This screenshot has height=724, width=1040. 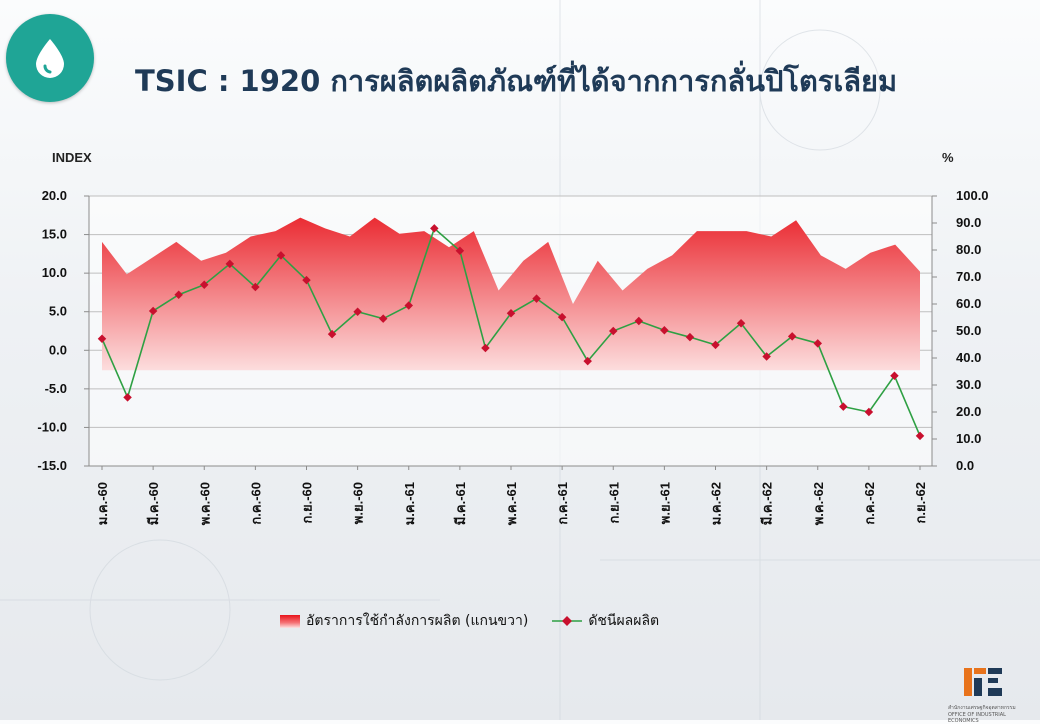 I want to click on right-tick-label: 30.0, so click(x=968, y=384).